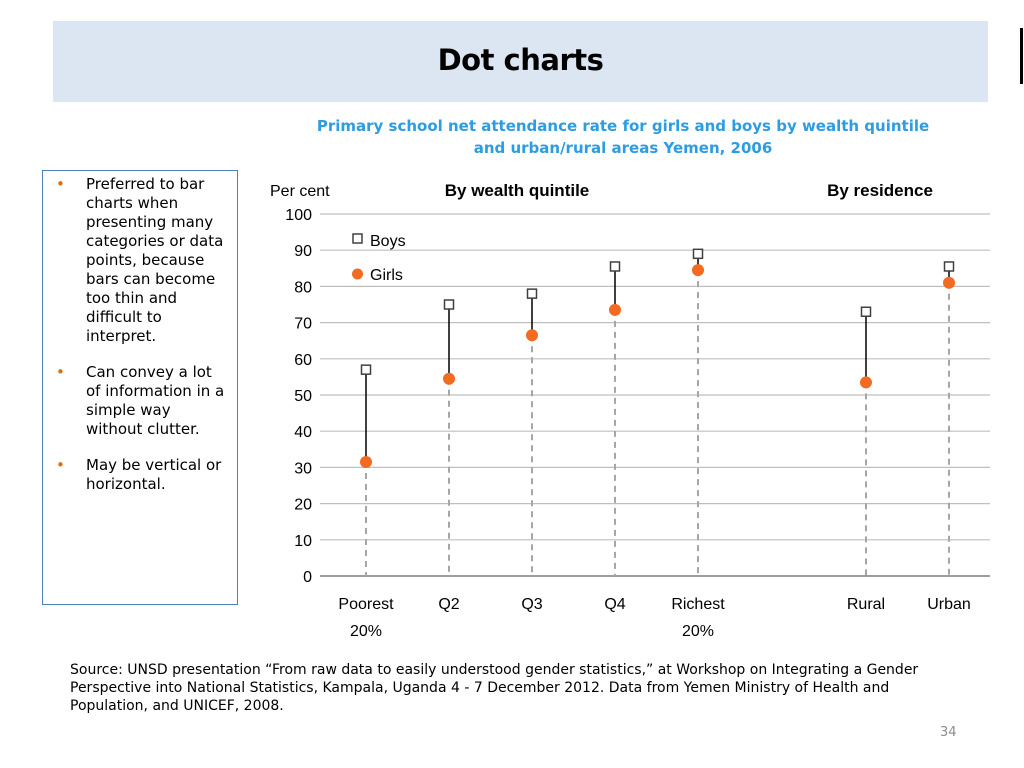  Describe the element at coordinates (614, 604) in the screenshot. I see `x-tick-label: Q4` at that location.